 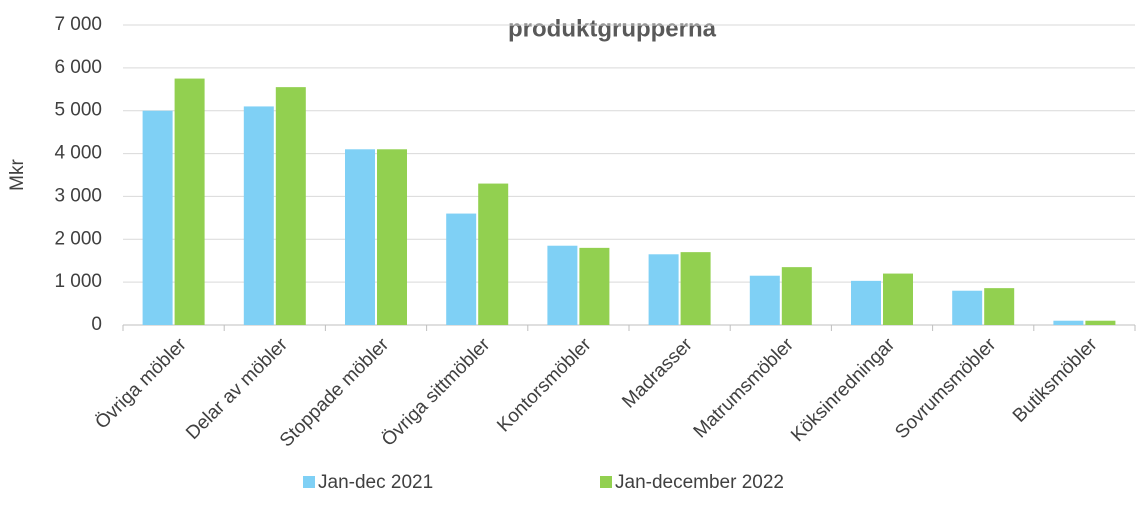 I want to click on y-tick-label: 5 000, so click(x=78, y=110).